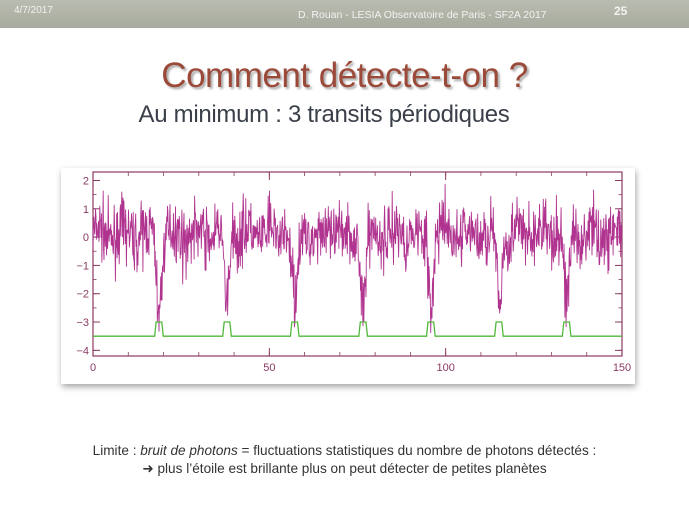  Describe the element at coordinates (93, 368) in the screenshot. I see `x-tick-label: 0` at that location.